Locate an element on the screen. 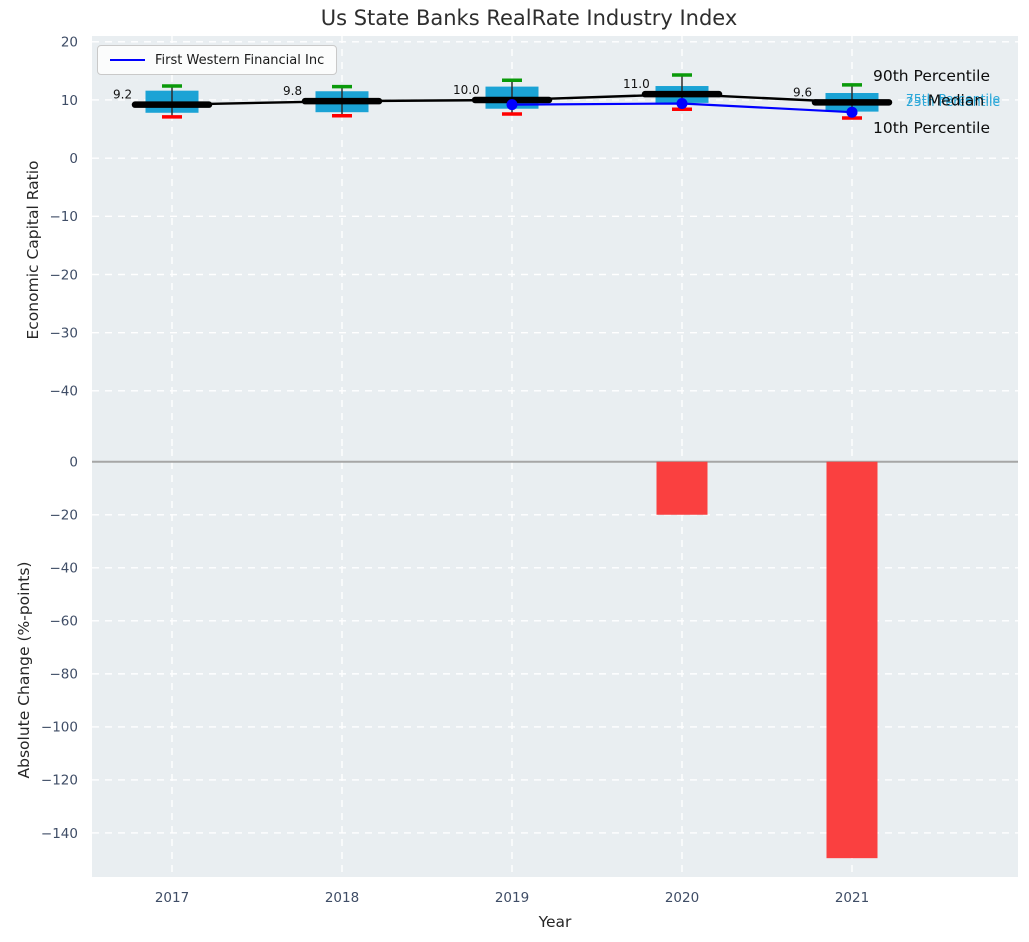 This screenshot has height=942, width=1029. legend-label: First Western Financial Inc is located at coordinates (240, 60).